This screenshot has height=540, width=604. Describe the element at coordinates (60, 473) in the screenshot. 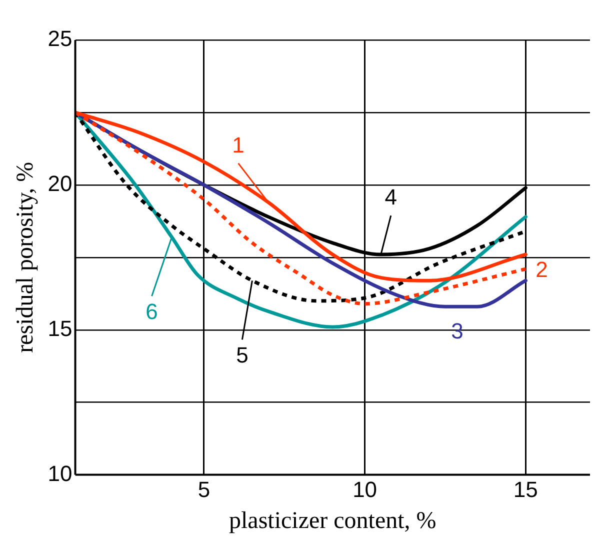

I see `y-tick-label: 10` at that location.